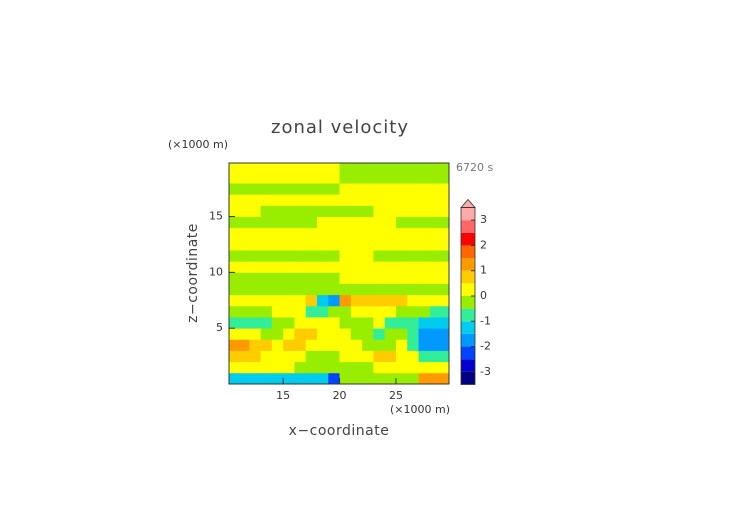 Image resolution: width=752 pixels, height=532 pixels. Describe the element at coordinates (485, 320) in the screenshot. I see `colorbar-tick-label: -1` at that location.